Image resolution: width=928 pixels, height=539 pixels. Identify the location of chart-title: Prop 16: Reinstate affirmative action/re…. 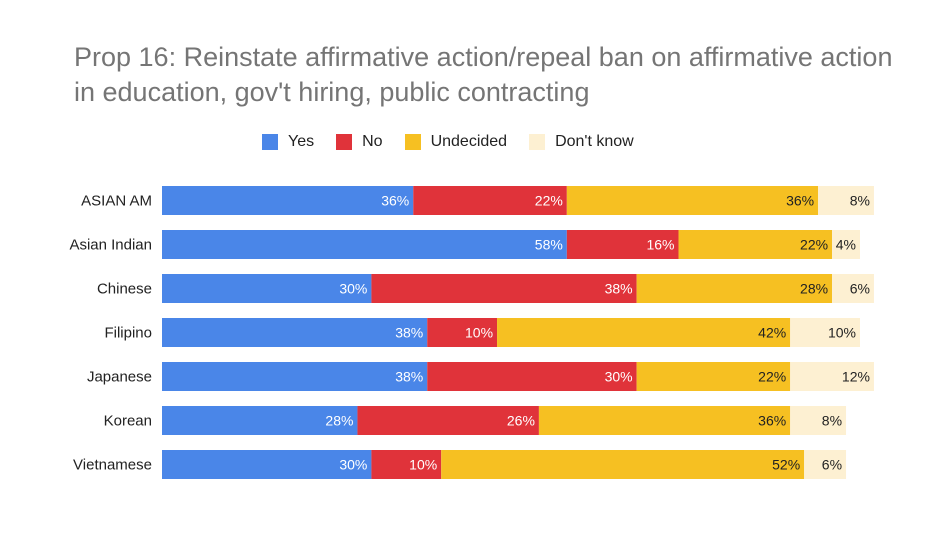
(483, 74).